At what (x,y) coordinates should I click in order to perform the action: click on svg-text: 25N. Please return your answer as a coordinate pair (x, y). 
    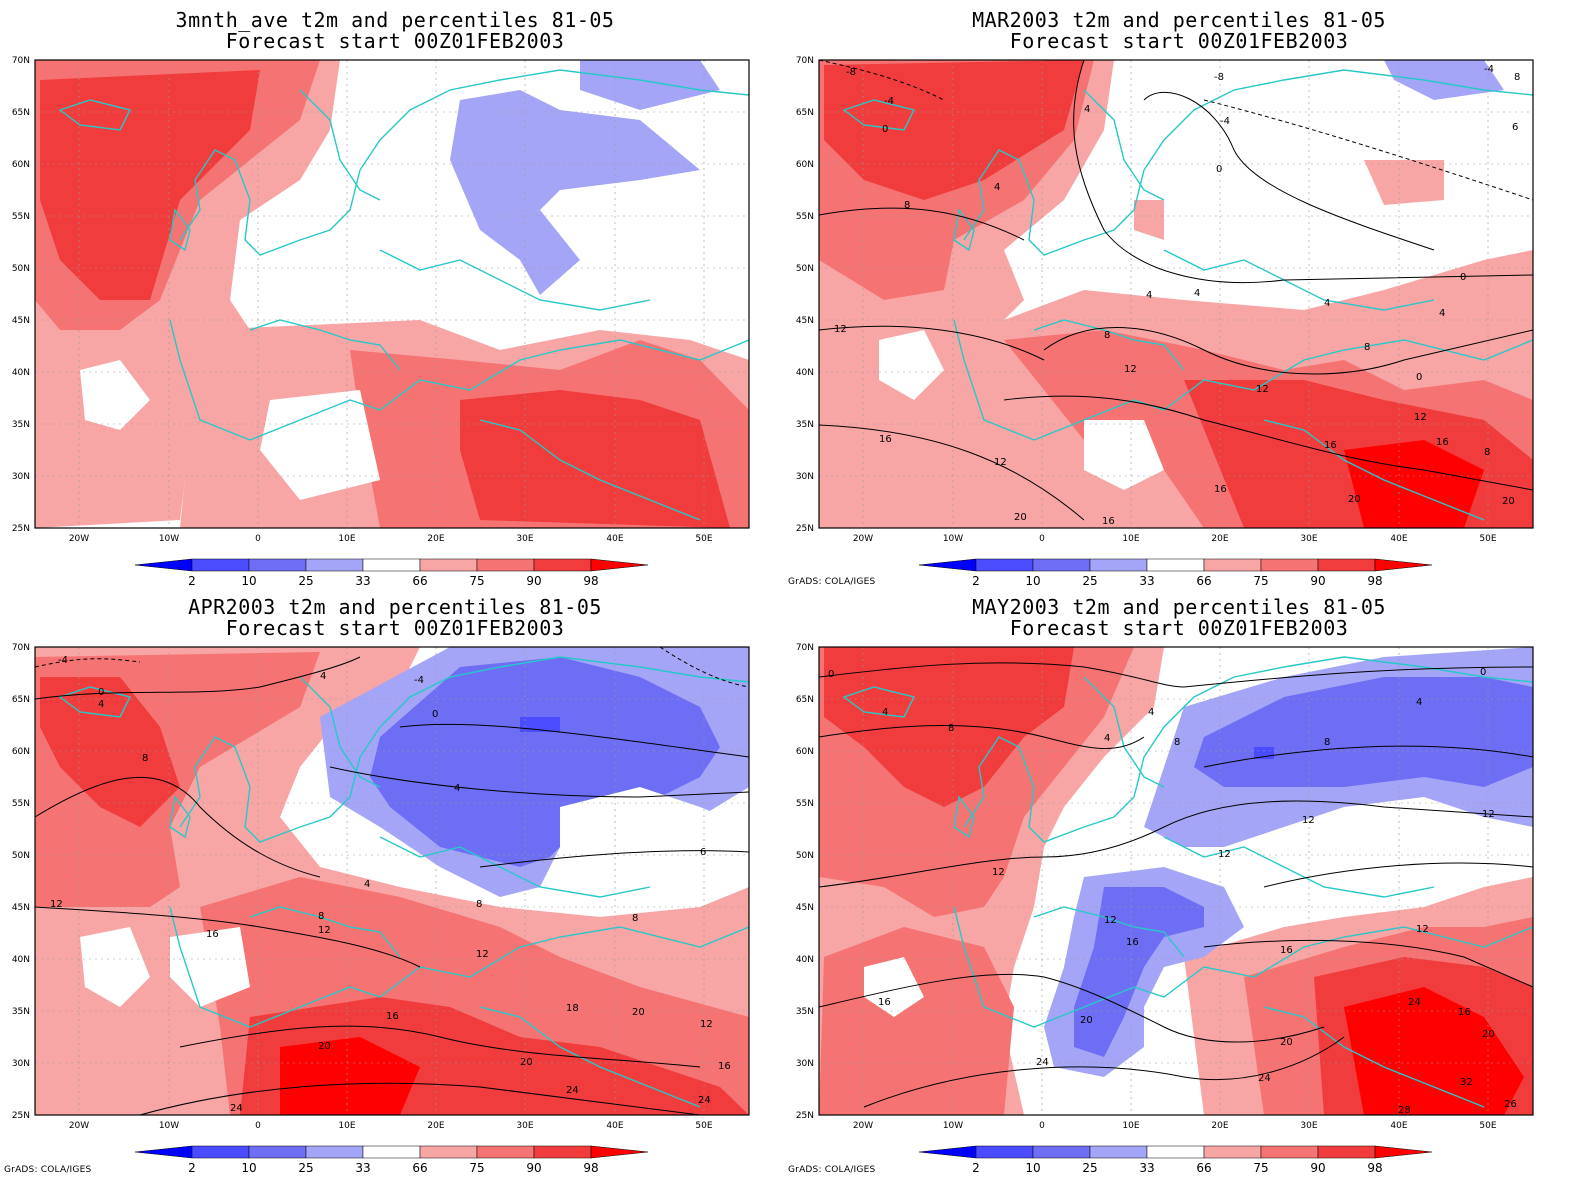
    Looking at the image, I should click on (21, 529).